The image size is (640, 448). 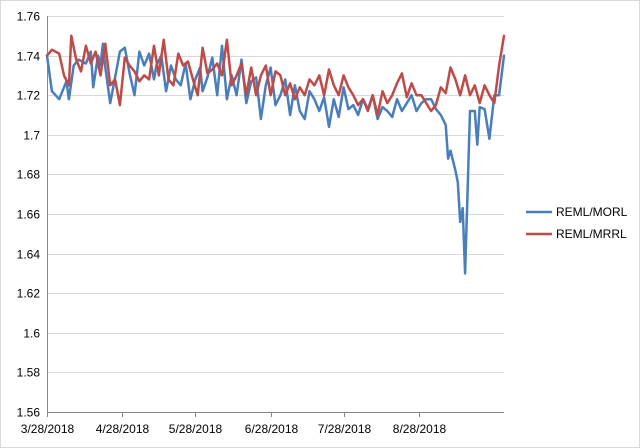 What do you see at coordinates (592, 212) in the screenshot?
I see `legend-label: REML/MORL` at bounding box center [592, 212].